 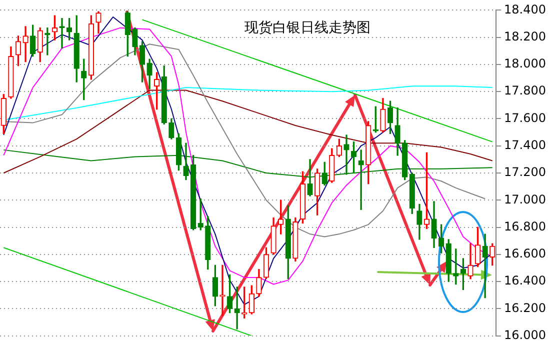 What do you see at coordinates (525, 199) in the screenshot?
I see `y-tick-label: 17.000` at bounding box center [525, 199].